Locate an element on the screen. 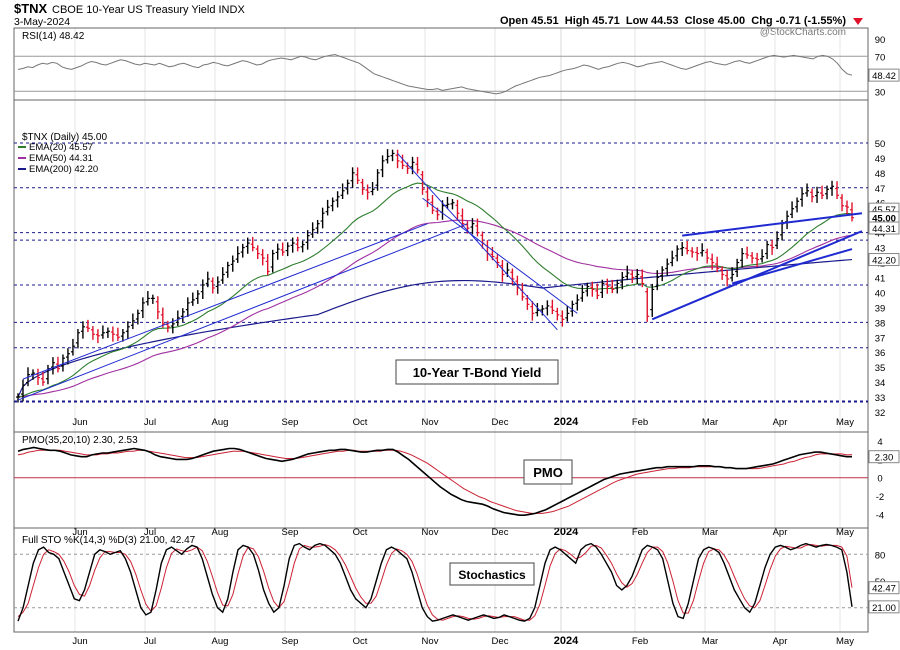 The image size is (900, 650). price-annotation: 10-Year T-Bond Yield is located at coordinates (477, 372).